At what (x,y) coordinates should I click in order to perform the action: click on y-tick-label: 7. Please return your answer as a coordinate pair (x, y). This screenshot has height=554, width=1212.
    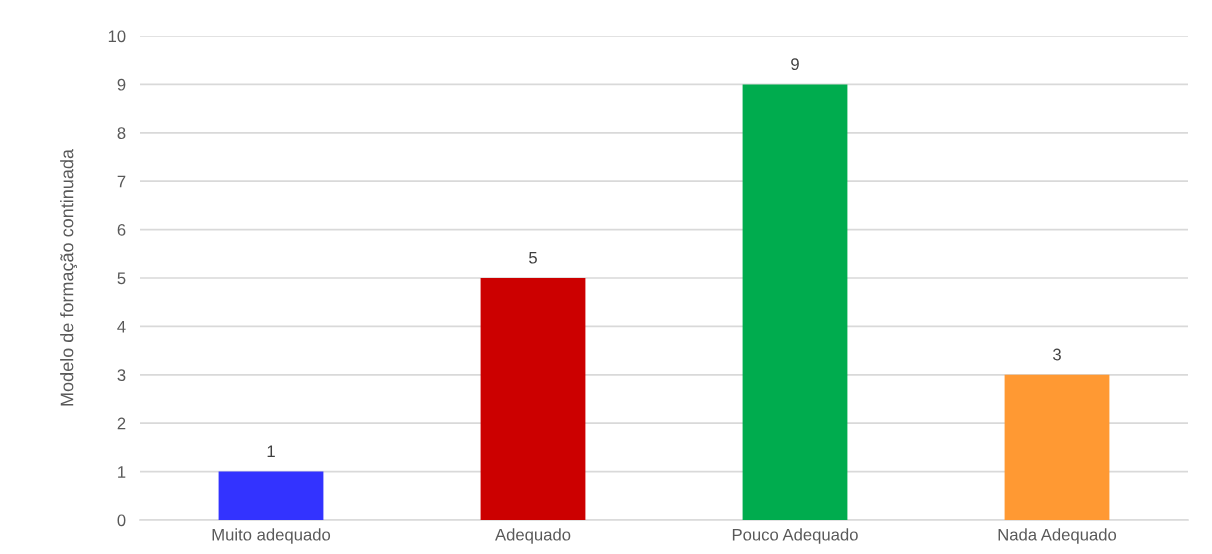
    Looking at the image, I should click on (121, 181).